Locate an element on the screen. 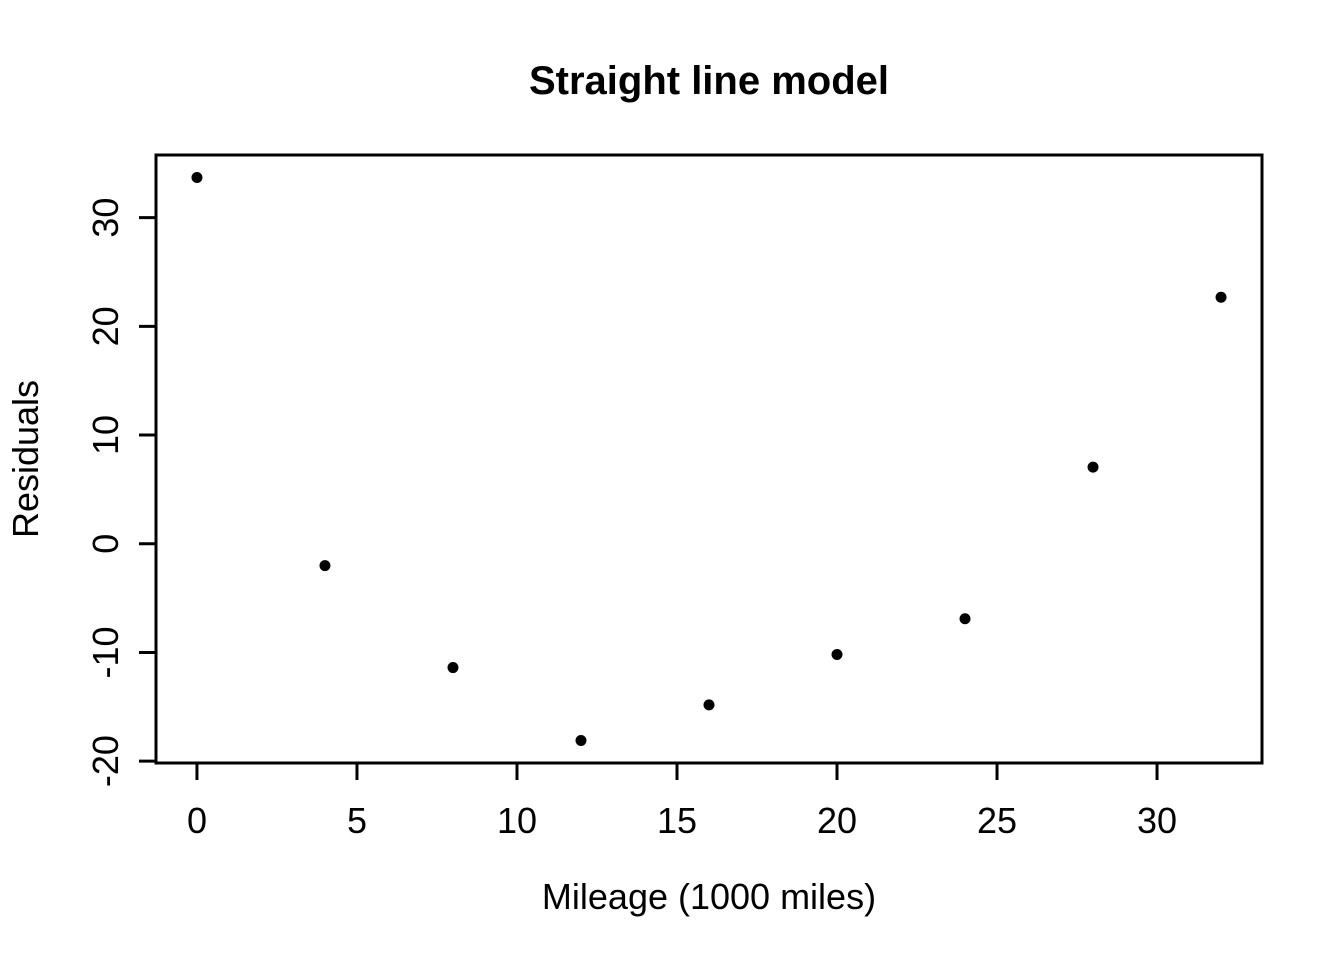 The width and height of the screenshot is (1344, 960). chart-title: Straight line model is located at coordinates (709, 81).